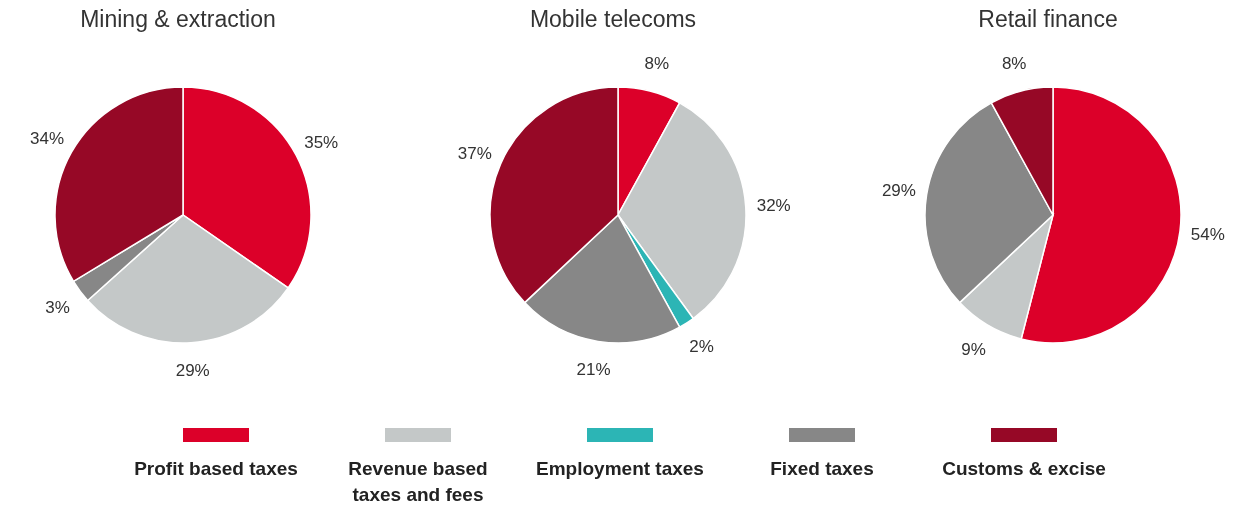 The image size is (1234, 507). What do you see at coordinates (973, 349) in the screenshot?
I see `data-label: 9%` at bounding box center [973, 349].